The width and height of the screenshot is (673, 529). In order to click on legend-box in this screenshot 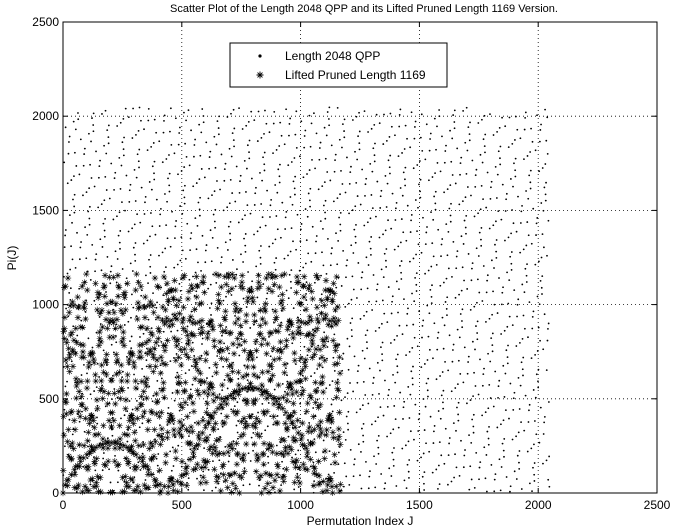, I will do `click(338, 65)`.